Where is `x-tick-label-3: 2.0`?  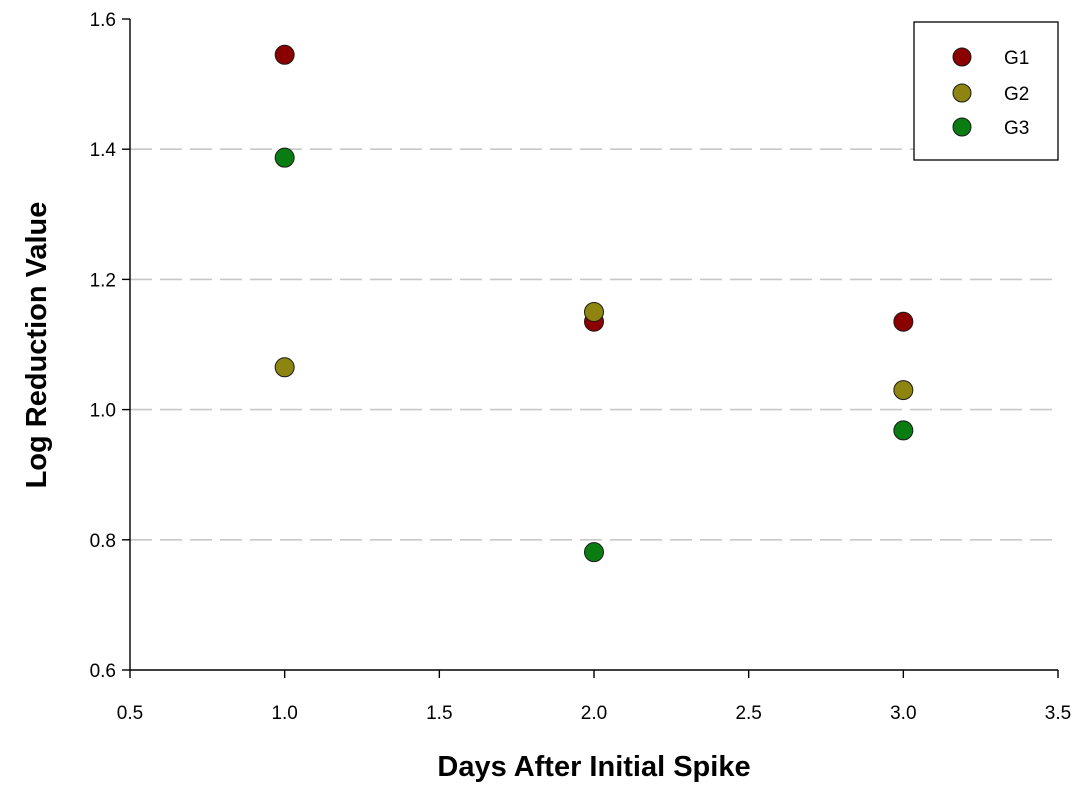
x-tick-label-3: 2.0 is located at coordinates (594, 713).